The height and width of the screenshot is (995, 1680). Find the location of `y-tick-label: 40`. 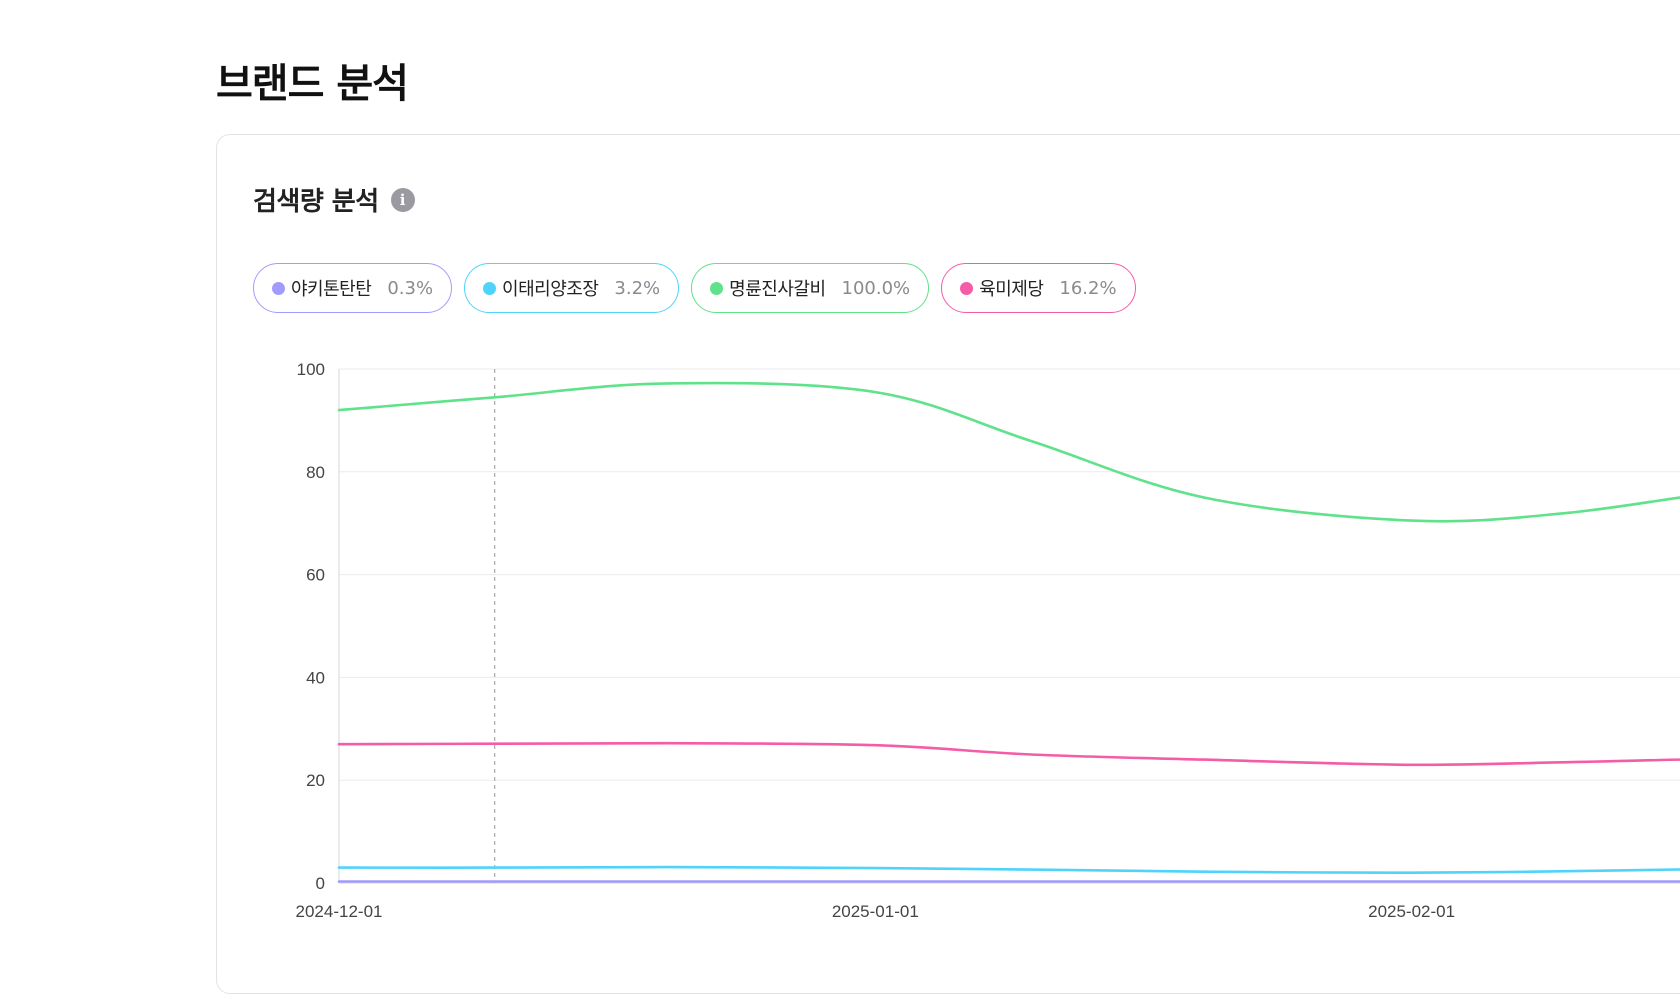

y-tick-label: 40 is located at coordinates (315, 677).